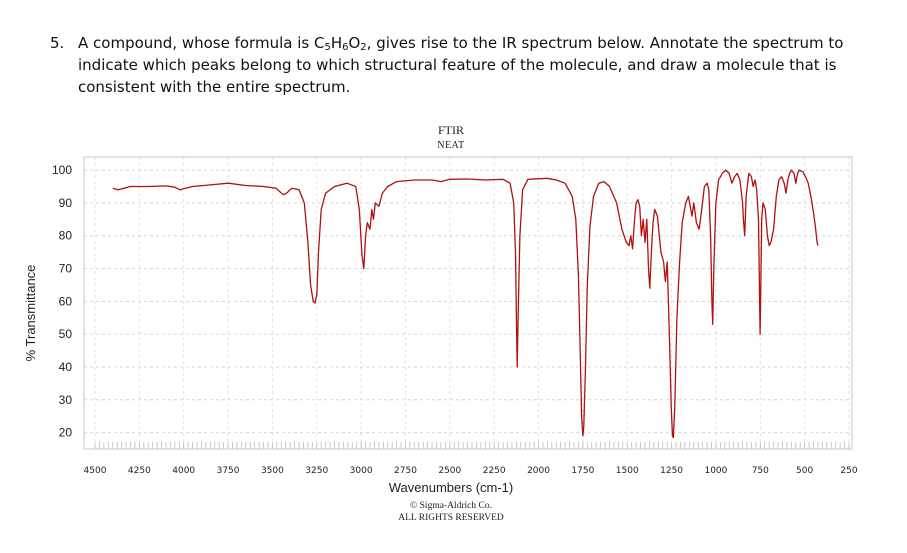 The image size is (907, 553). I want to click on y-tick-label: 20, so click(66, 433).